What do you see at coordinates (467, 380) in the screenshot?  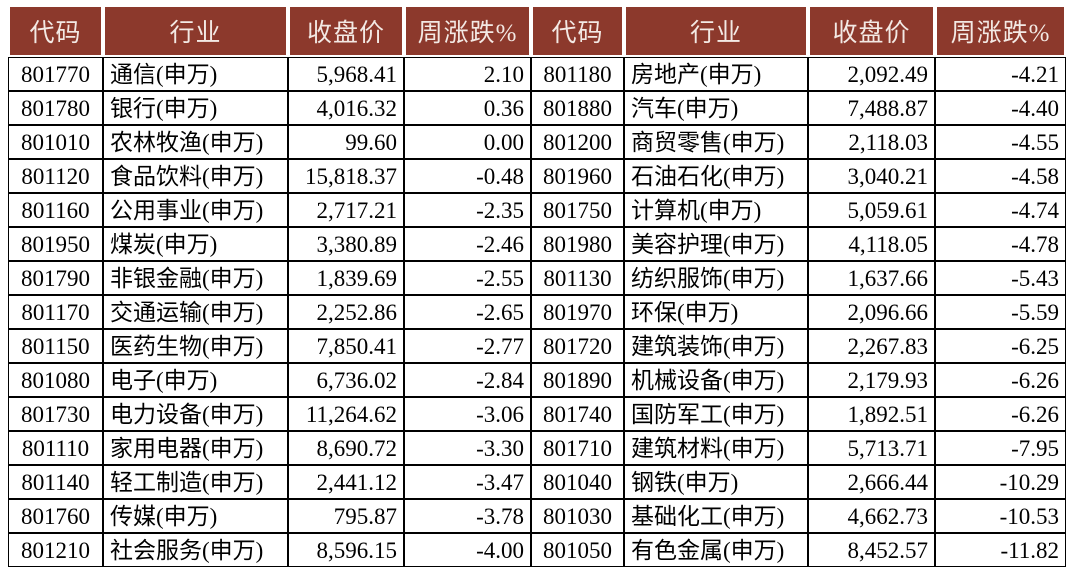 I see `change-cell: -2.84` at bounding box center [467, 380].